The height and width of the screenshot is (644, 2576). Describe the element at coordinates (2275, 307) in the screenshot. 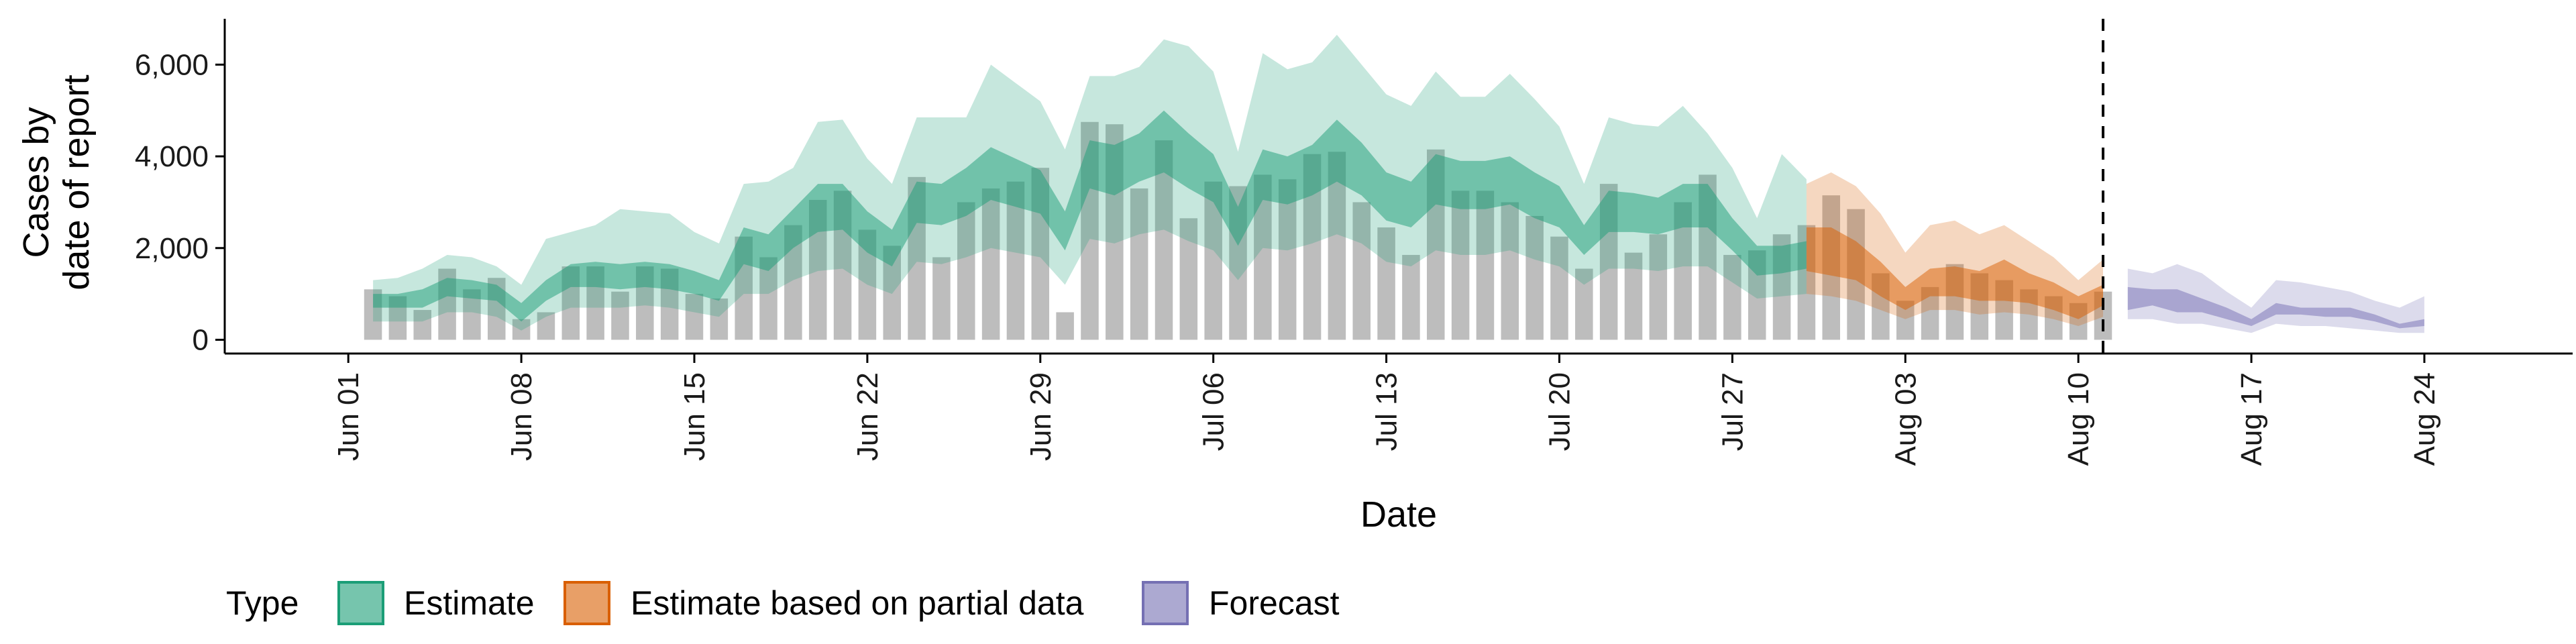

I see `band-inner-forecast` at that location.